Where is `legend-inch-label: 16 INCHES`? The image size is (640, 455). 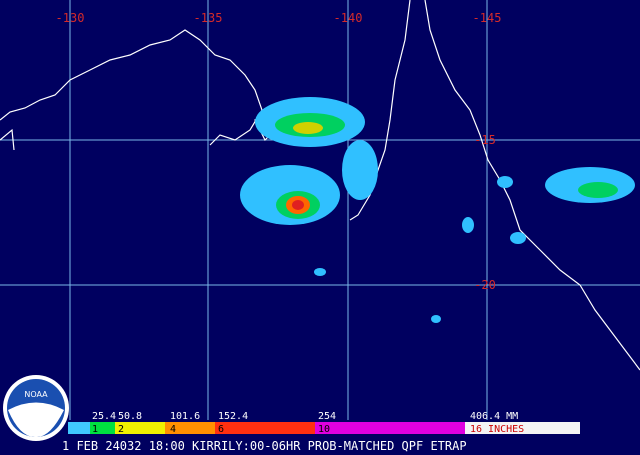 legend-inch-label: 16 INCHES is located at coordinates (497, 429).